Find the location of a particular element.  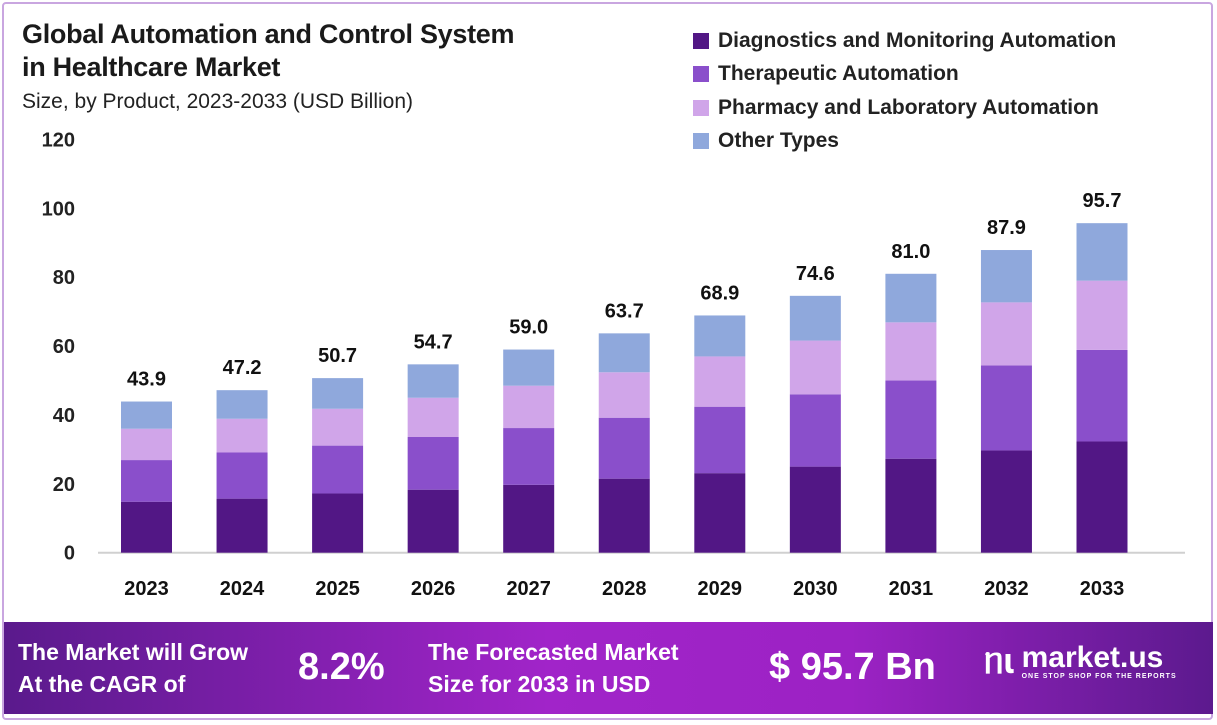

legend-item: Other Types is located at coordinates (904, 142).